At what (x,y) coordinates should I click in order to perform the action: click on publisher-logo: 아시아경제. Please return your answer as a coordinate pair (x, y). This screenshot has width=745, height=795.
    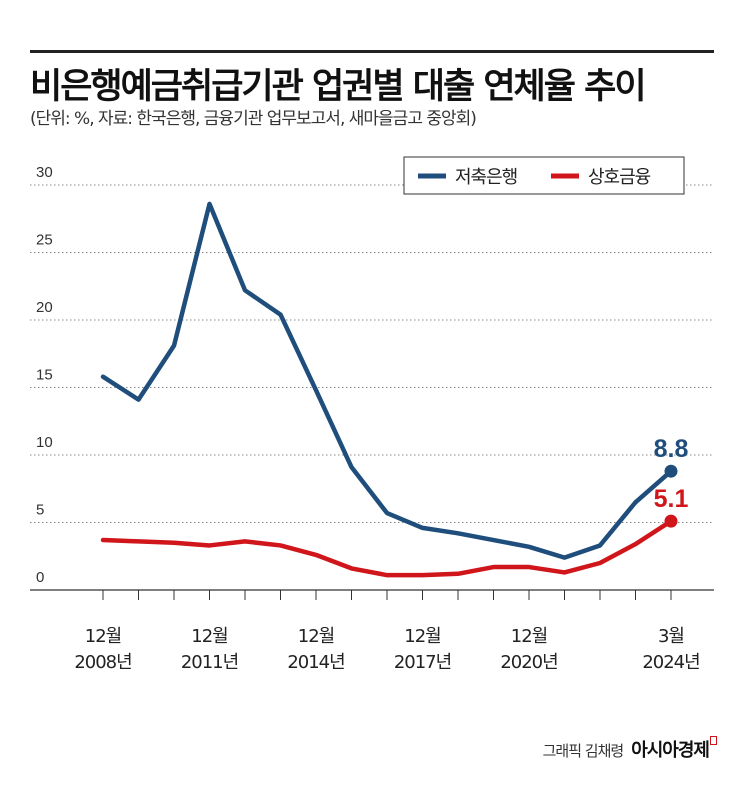
    Looking at the image, I should click on (674, 749).